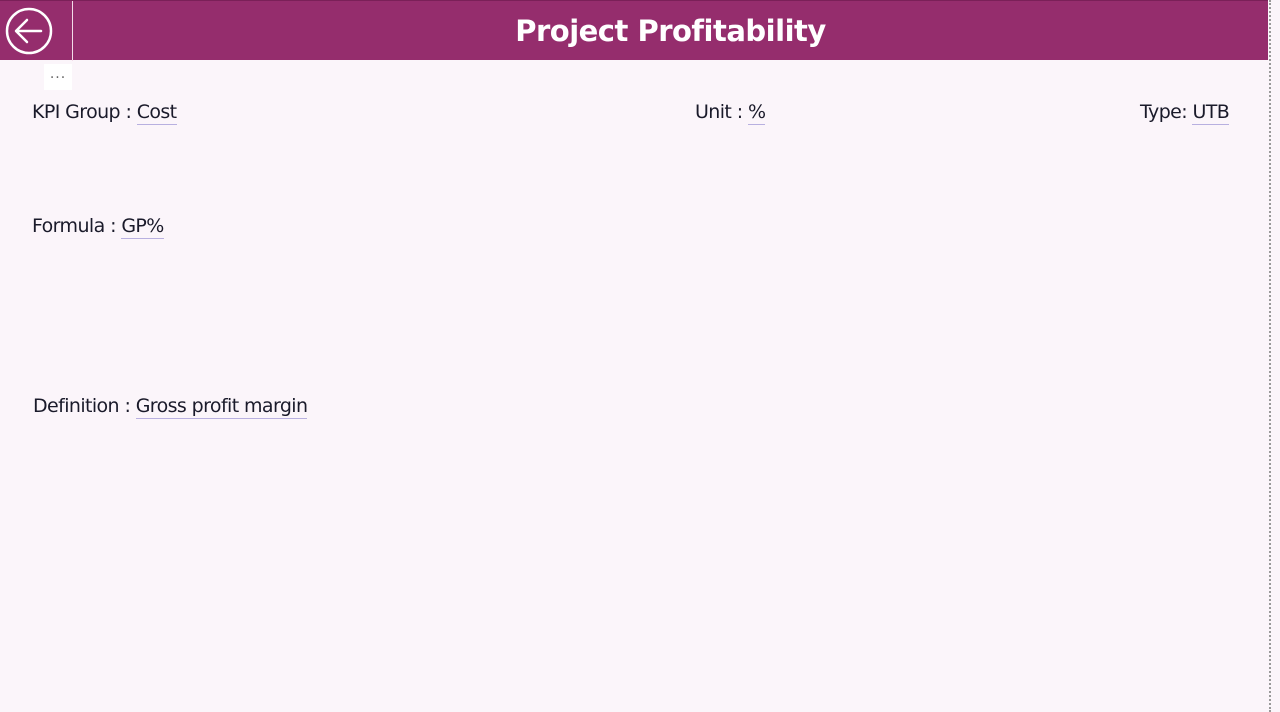  Describe the element at coordinates (29, 31) in the screenshot. I see `arrow-left-circle-icon` at that location.